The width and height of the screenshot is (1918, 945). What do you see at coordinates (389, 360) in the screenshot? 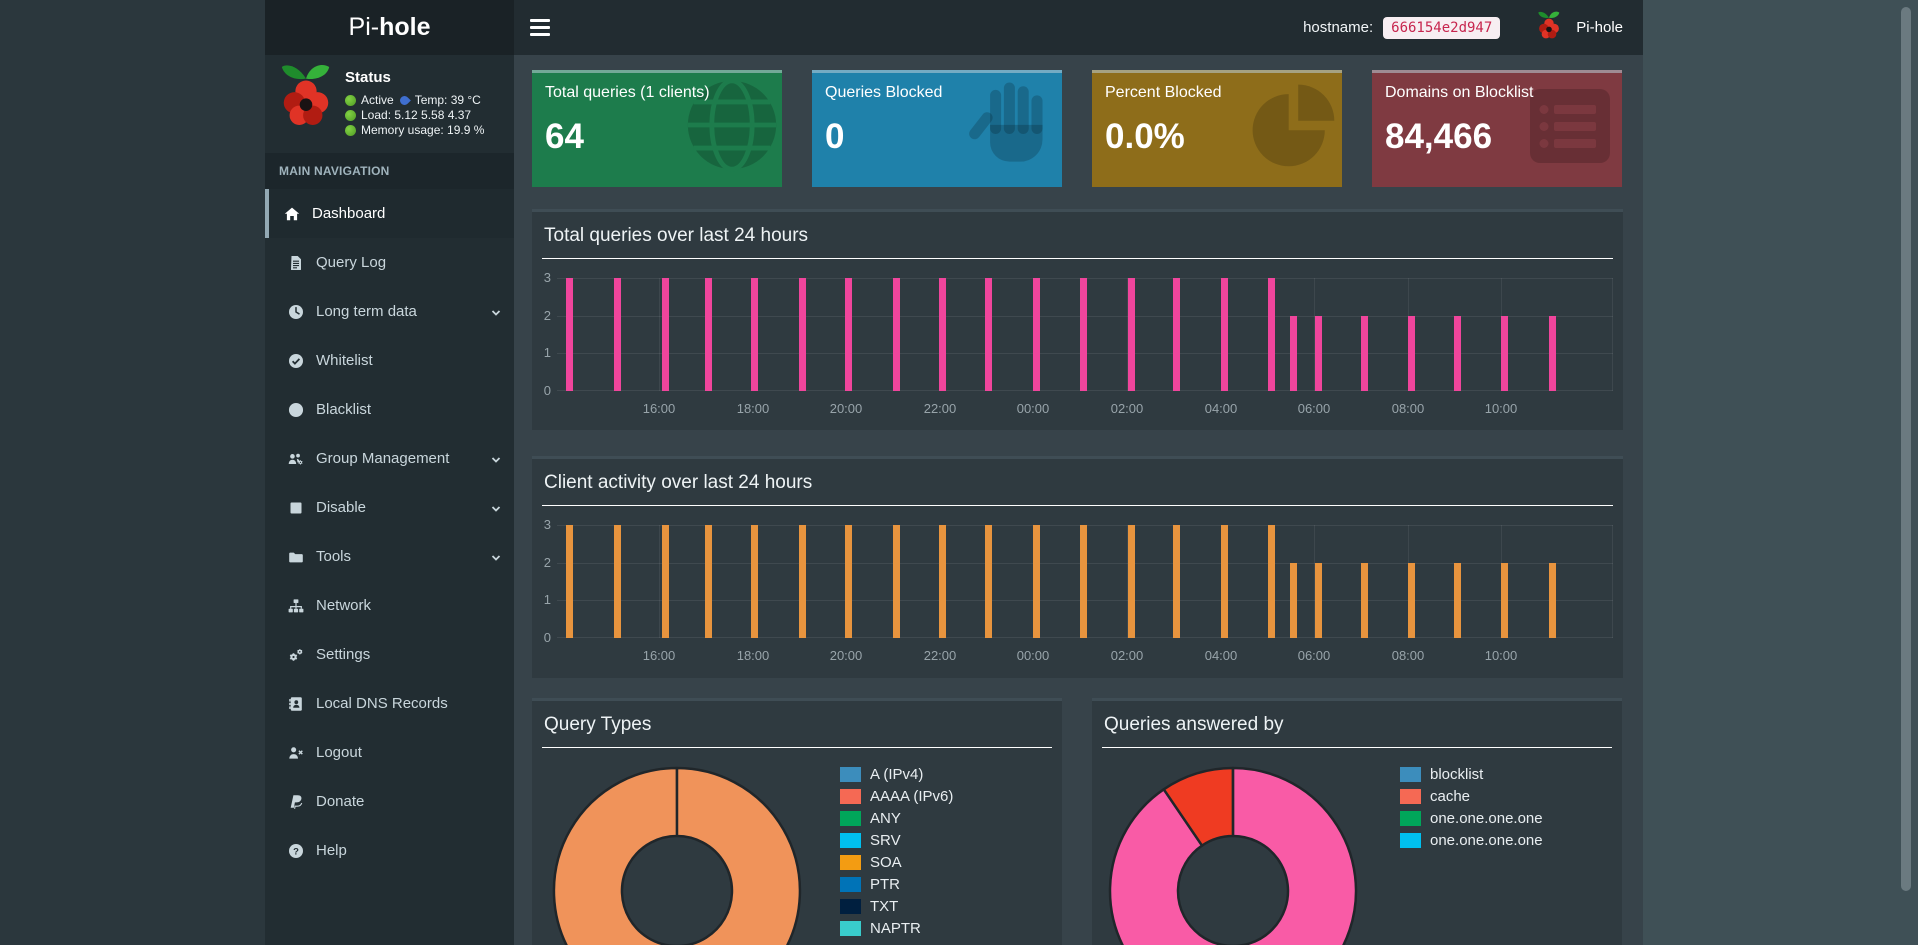
I see `sidebar-item-whitelist: Whitelist` at bounding box center [389, 360].